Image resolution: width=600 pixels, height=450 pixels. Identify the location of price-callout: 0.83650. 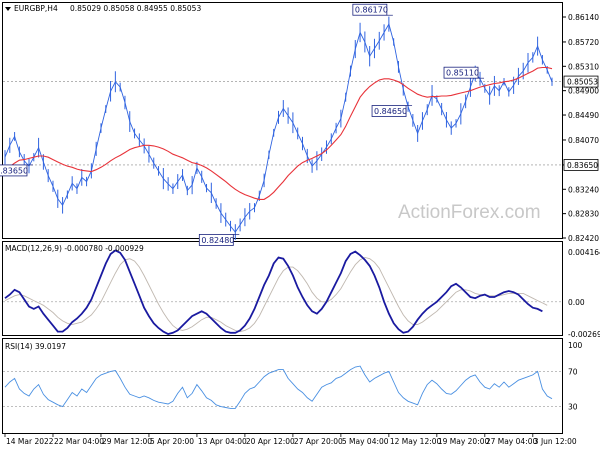
(16, 170).